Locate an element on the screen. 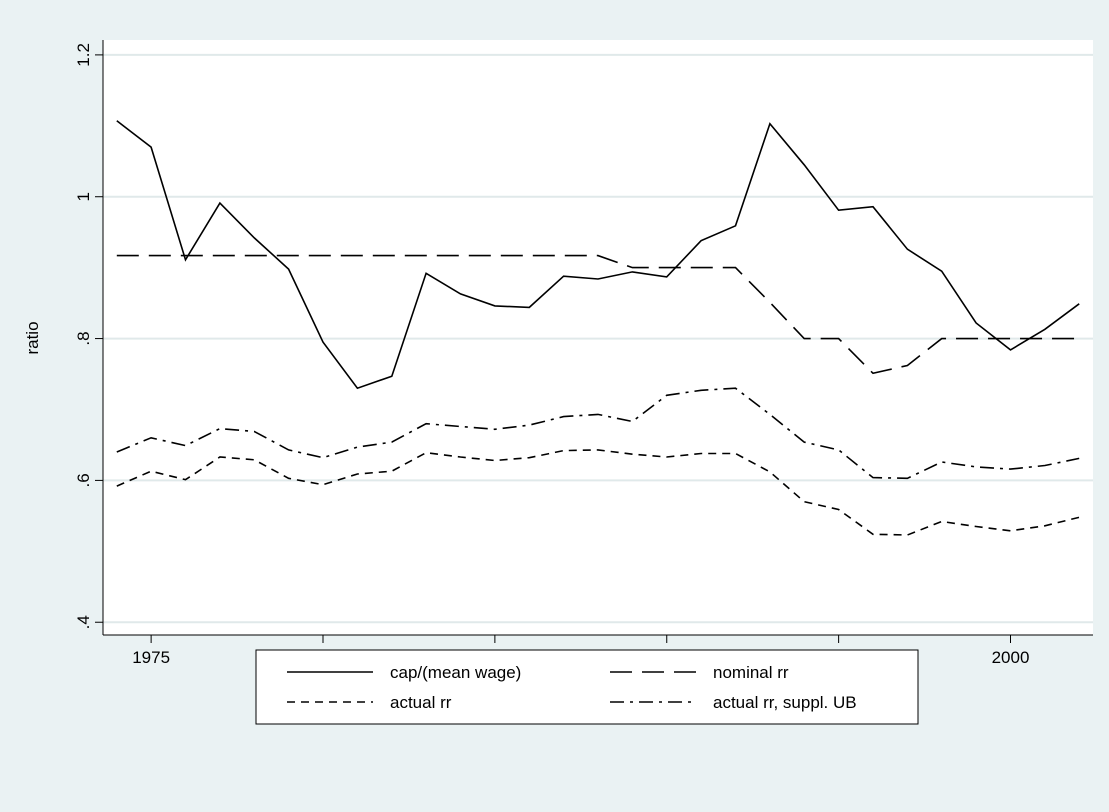 This screenshot has width=1109, height=812. x-tick-label: 2000 is located at coordinates (1011, 657).